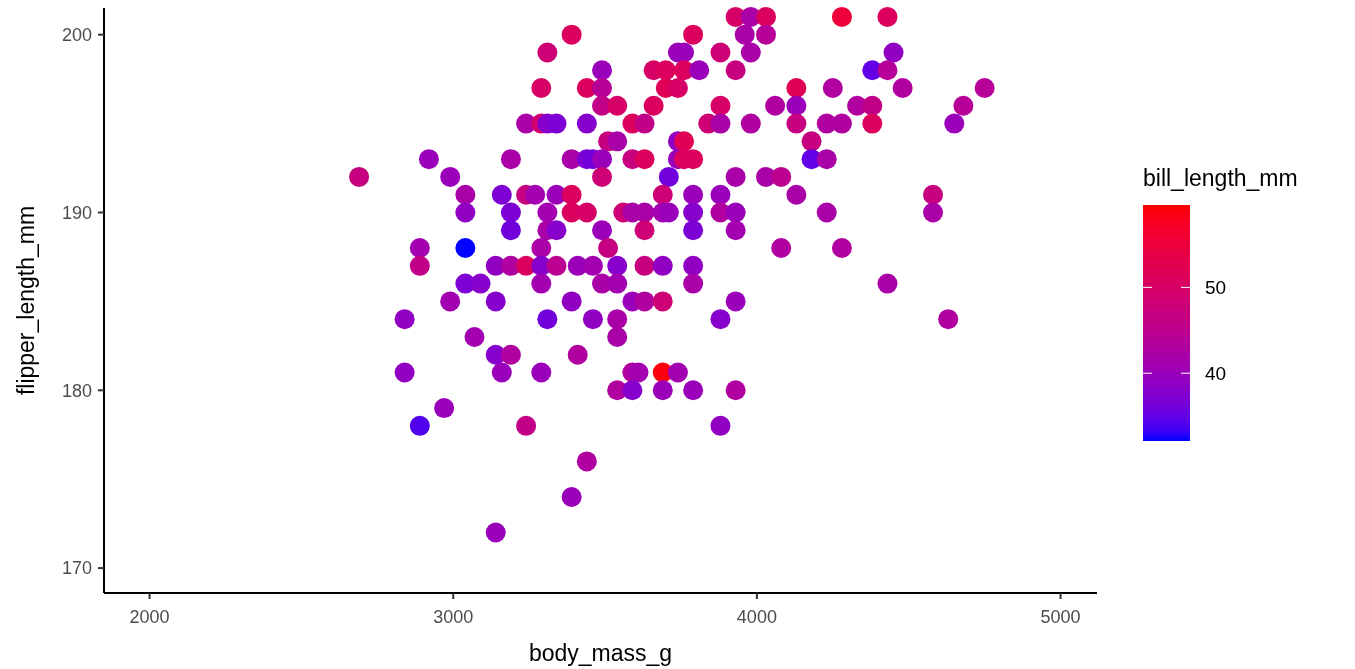 This screenshot has height=669, width=1355. What do you see at coordinates (149, 617) in the screenshot?
I see `x-tick-label: 2000` at bounding box center [149, 617].